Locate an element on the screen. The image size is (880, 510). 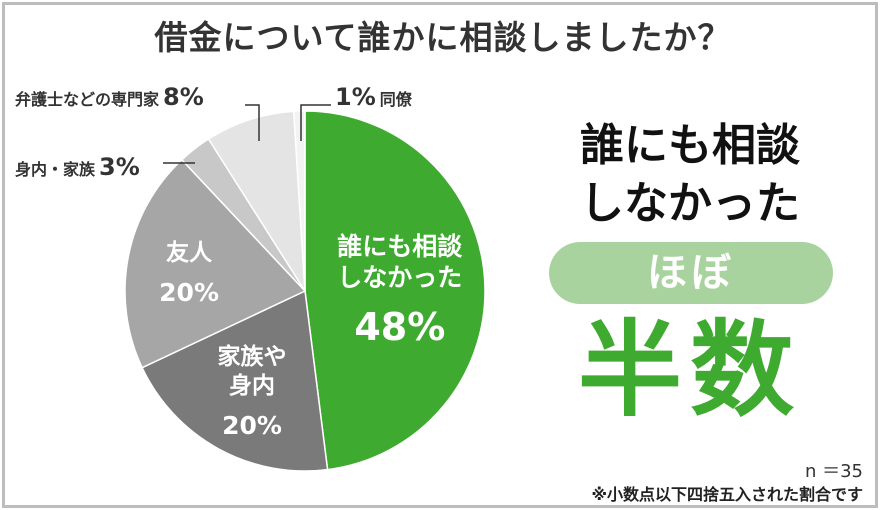
slice-label-0-1: しなかった is located at coordinates (399, 277).